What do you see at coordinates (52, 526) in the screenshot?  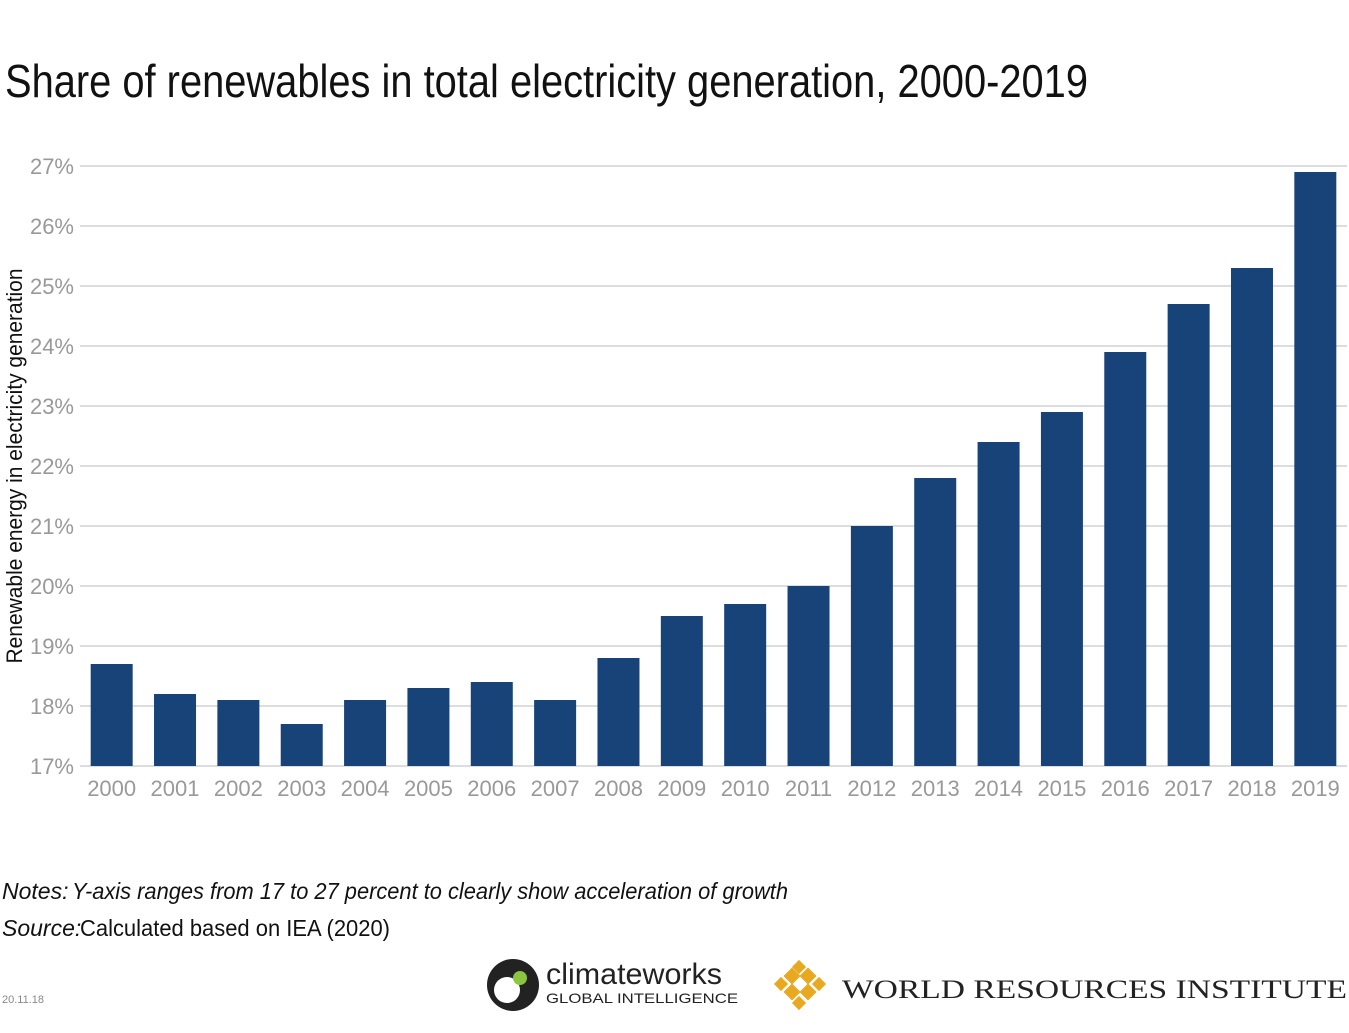 I see `y-tick-label: 21%` at bounding box center [52, 526].